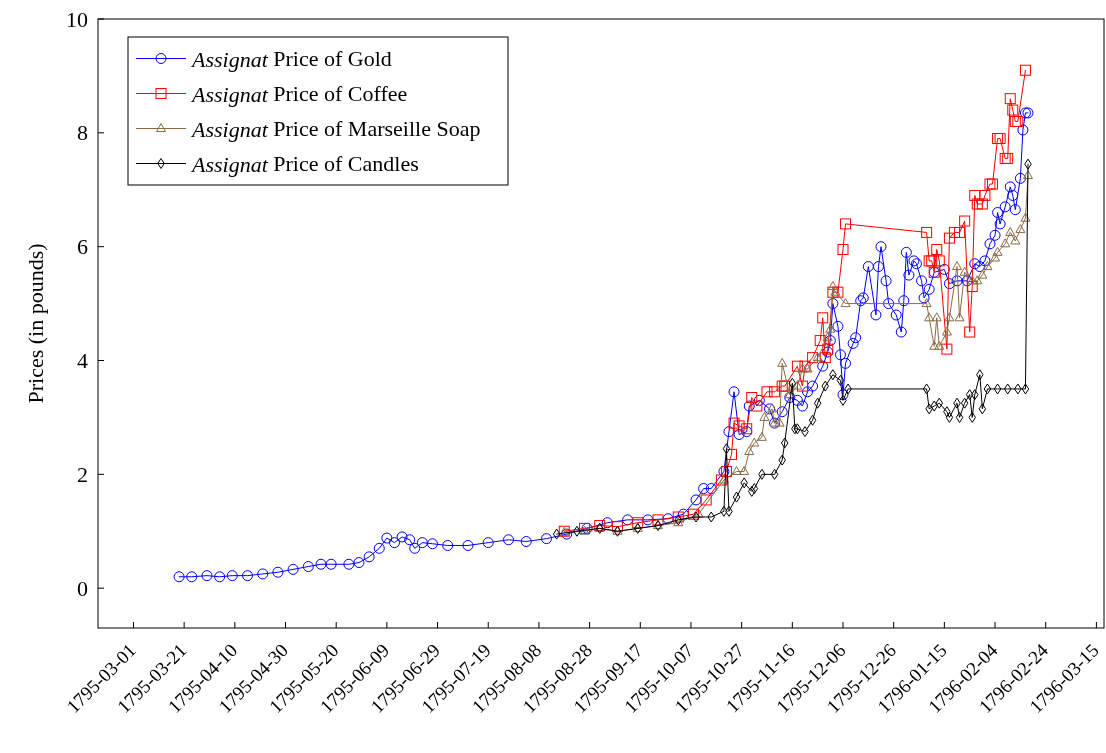 This screenshot has height=753, width=1106. What do you see at coordinates (291, 58) in the screenshot?
I see `legend-label: Assignat Price of Gold` at bounding box center [291, 58].